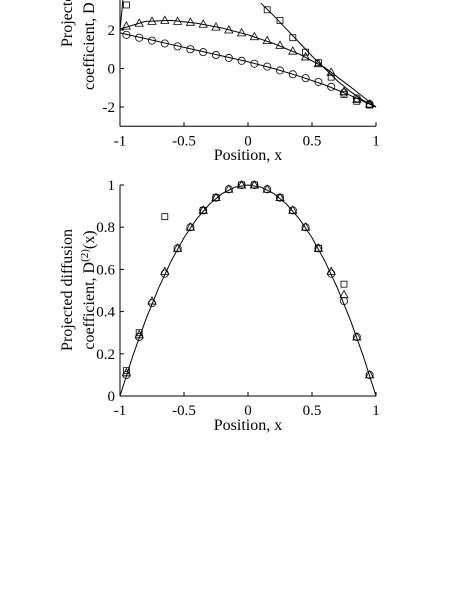  Describe the element at coordinates (89, 306) in the screenshot. I see `y-axis-label-part: coefficient, D` at that location.